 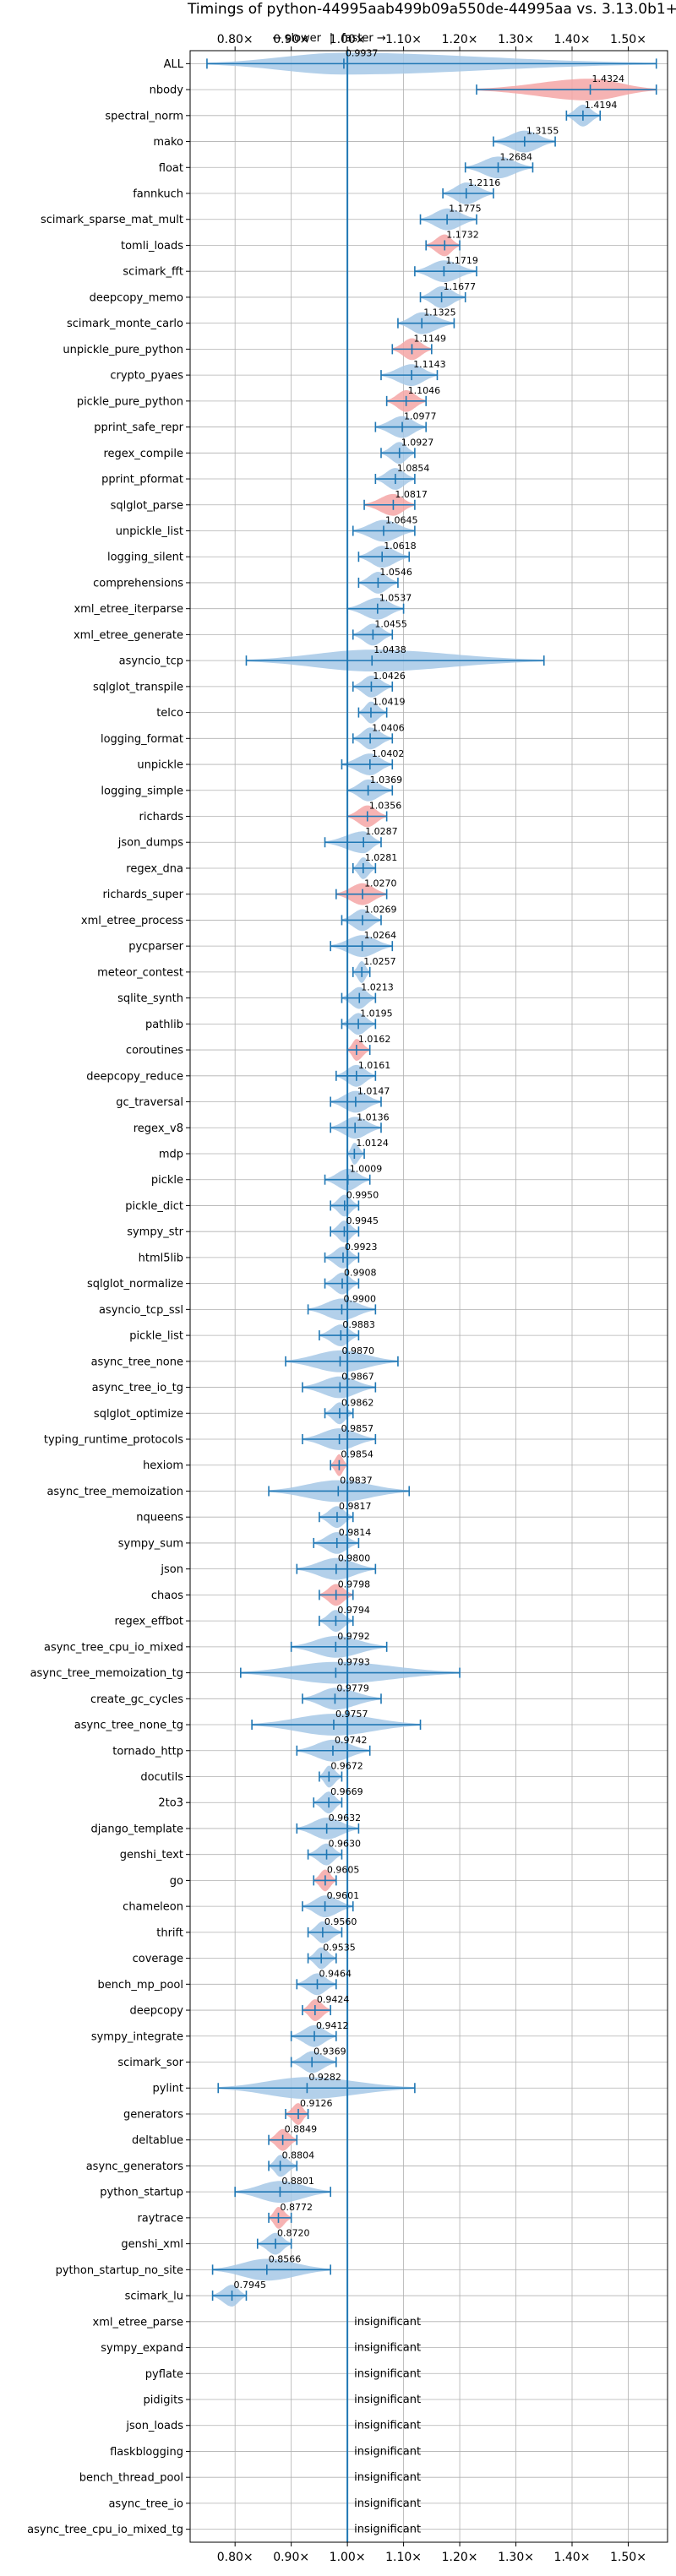 What do you see at coordinates (131, 2478) in the screenshot?
I see `benchmark-label: bench_thread_pool` at bounding box center [131, 2478].